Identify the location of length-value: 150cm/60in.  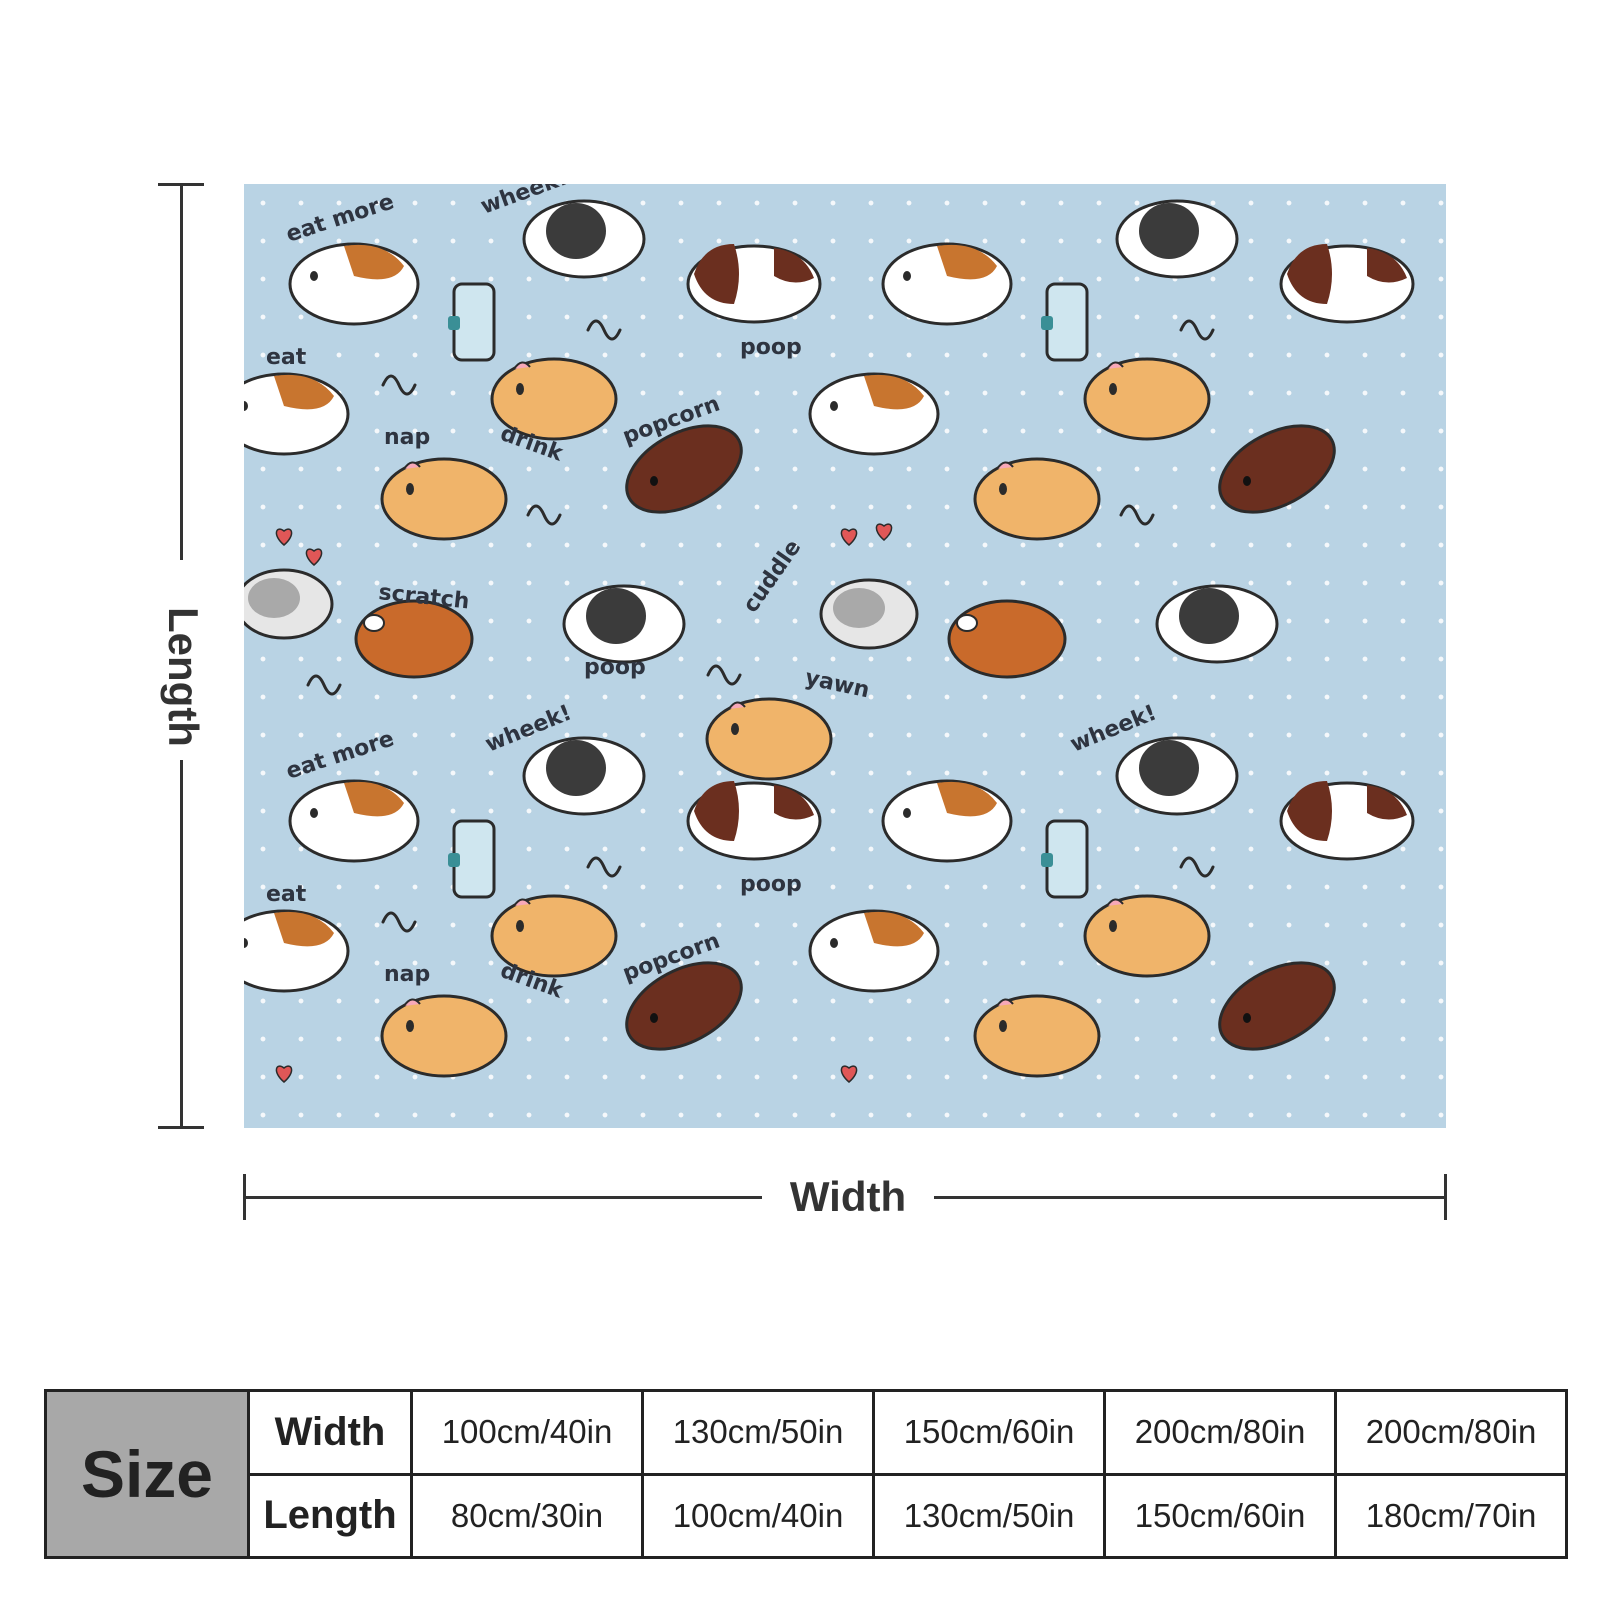
(1220, 1515).